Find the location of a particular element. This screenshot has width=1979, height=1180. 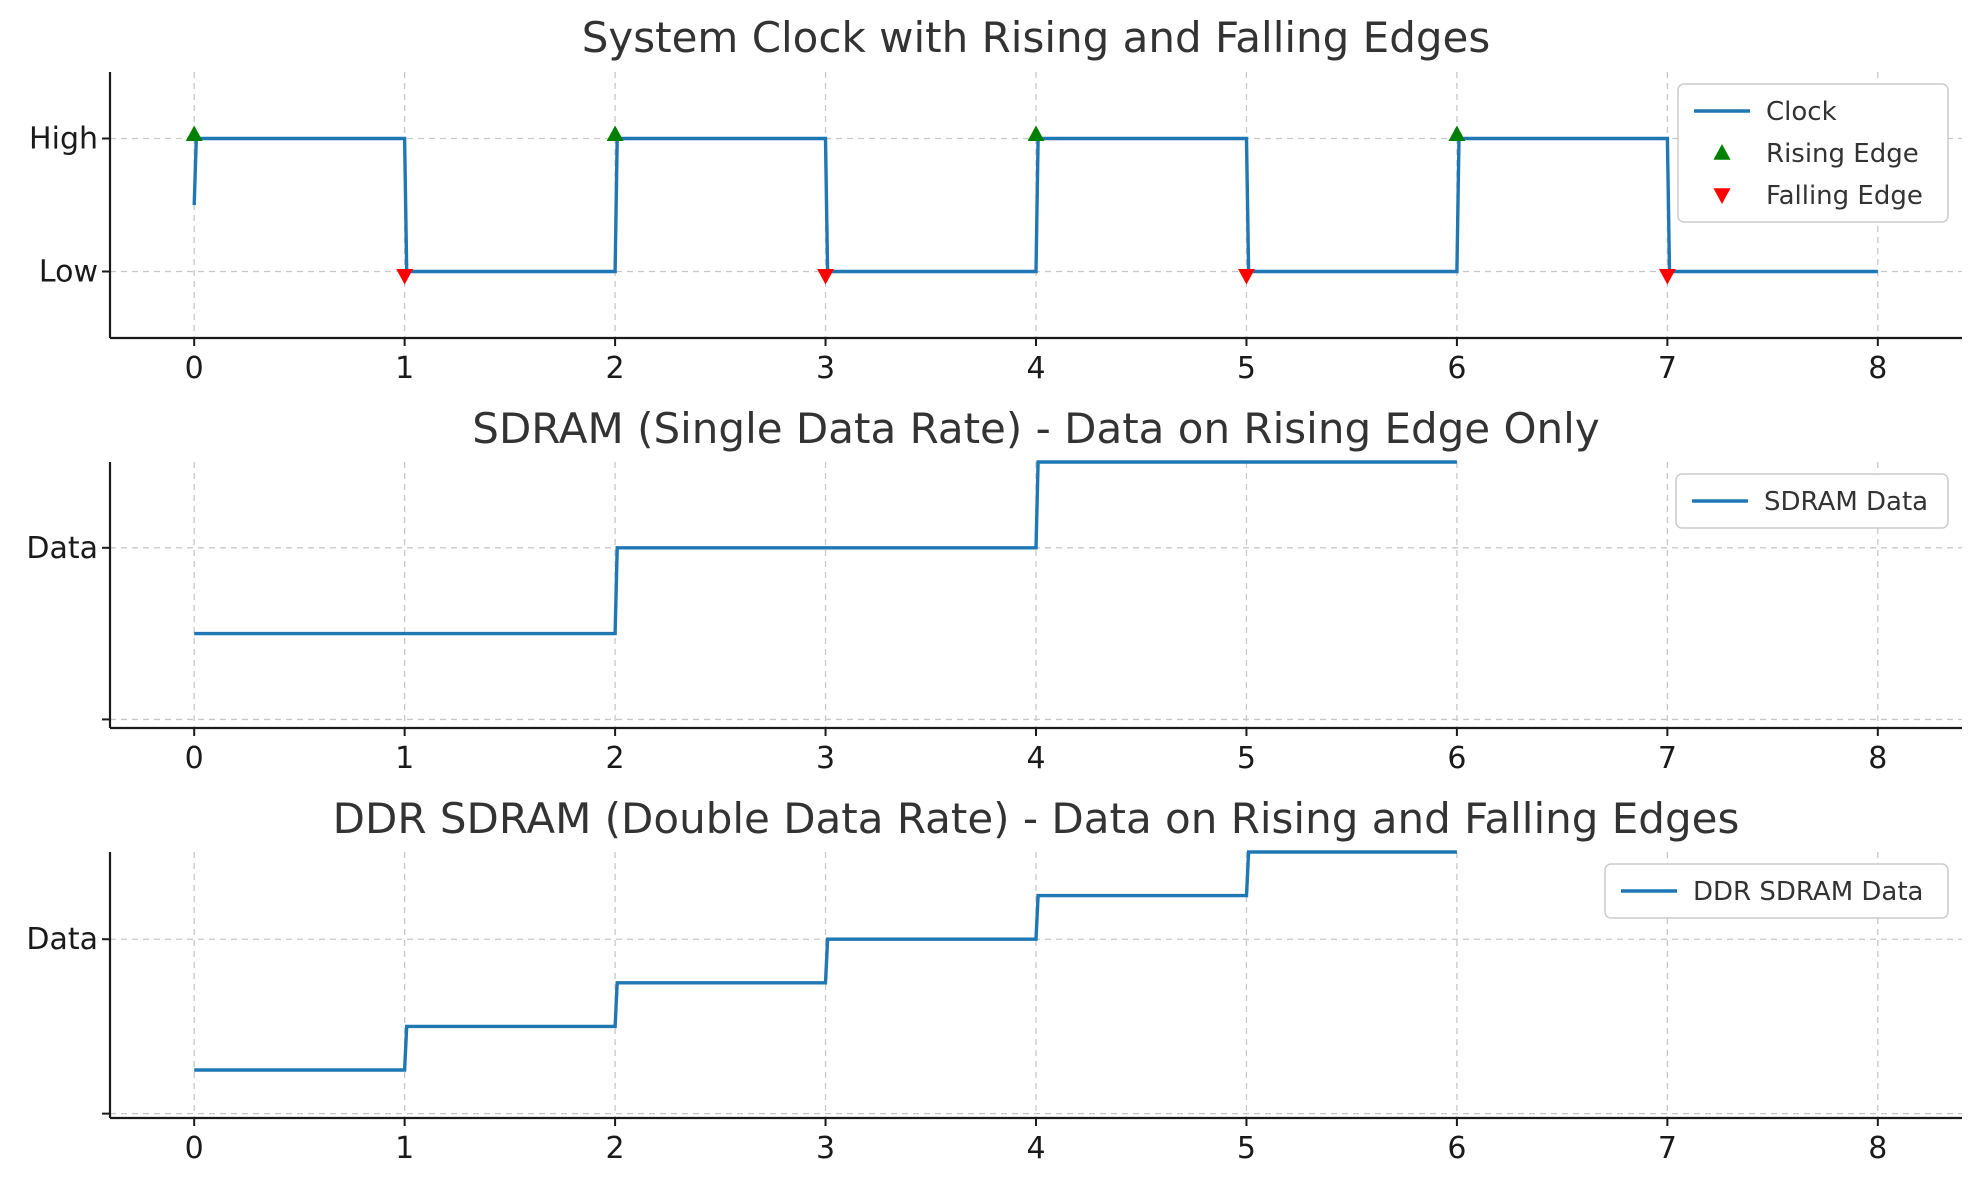

ddr-sdram-data-line is located at coordinates (825, 961).